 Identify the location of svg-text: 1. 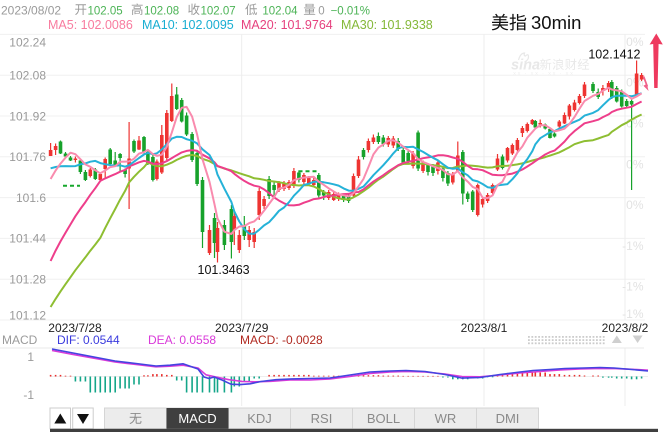
(30, 357).